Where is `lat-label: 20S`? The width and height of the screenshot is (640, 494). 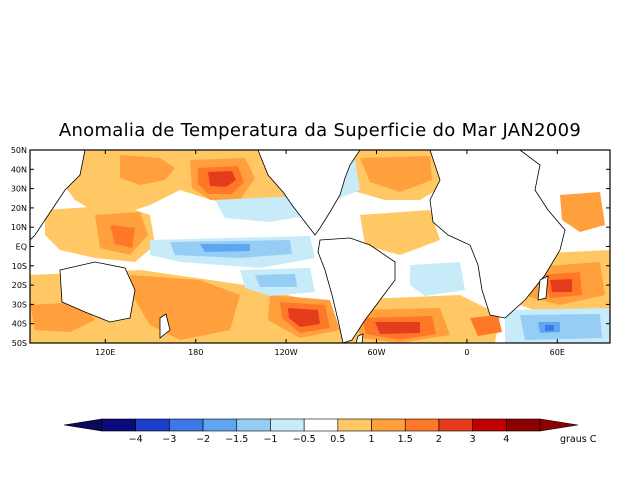 lat-label: 20S is located at coordinates (19, 285).